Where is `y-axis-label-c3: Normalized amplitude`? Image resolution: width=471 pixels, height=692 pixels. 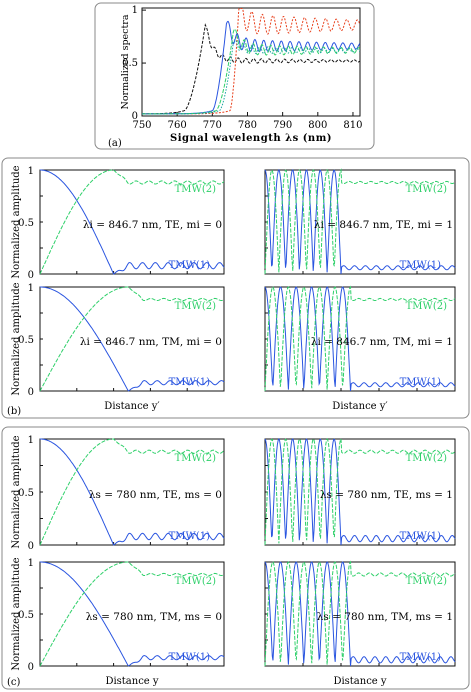
y-axis-label-c3: Normalized amplitude is located at coordinates (16, 613).